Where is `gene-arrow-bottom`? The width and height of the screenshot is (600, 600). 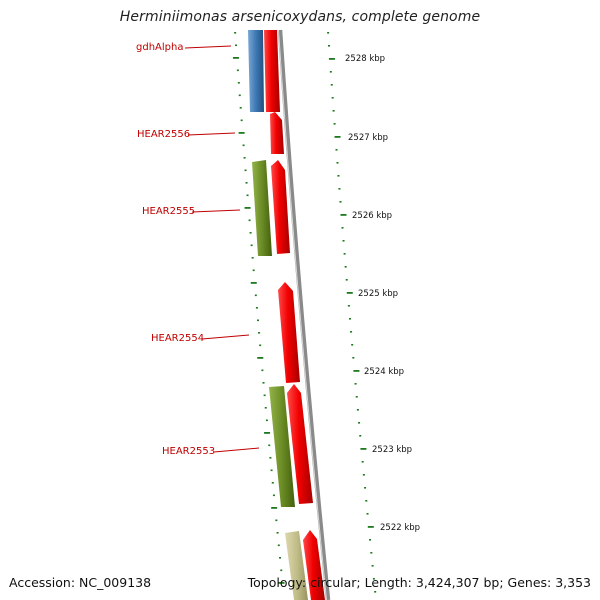 gene-arrow-bottom is located at coordinates (314, 565).